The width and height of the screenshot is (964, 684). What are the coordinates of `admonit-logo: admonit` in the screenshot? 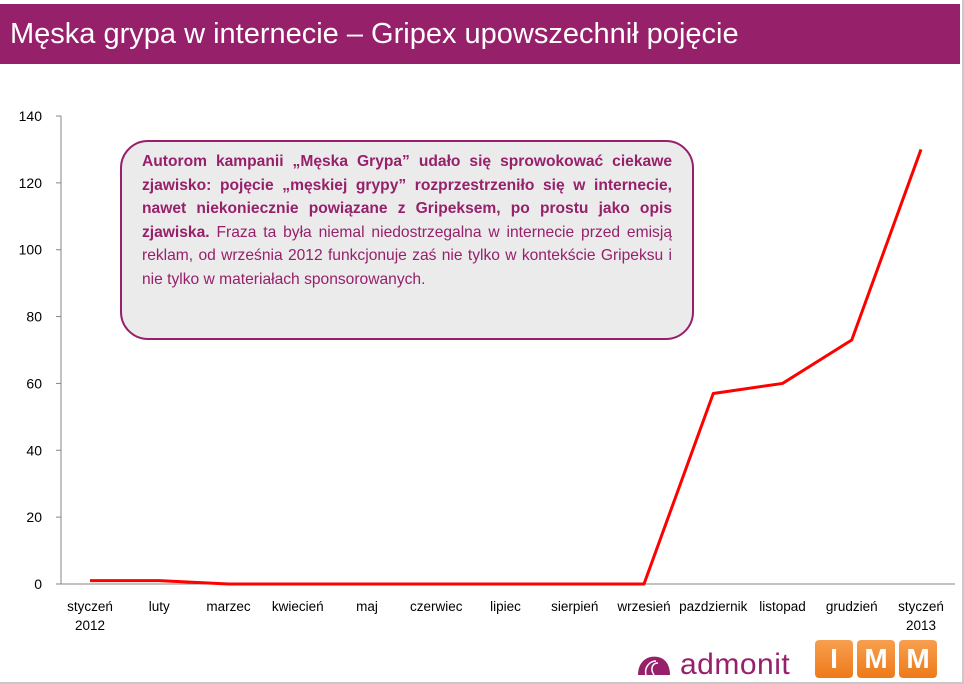 It's located at (713, 665).